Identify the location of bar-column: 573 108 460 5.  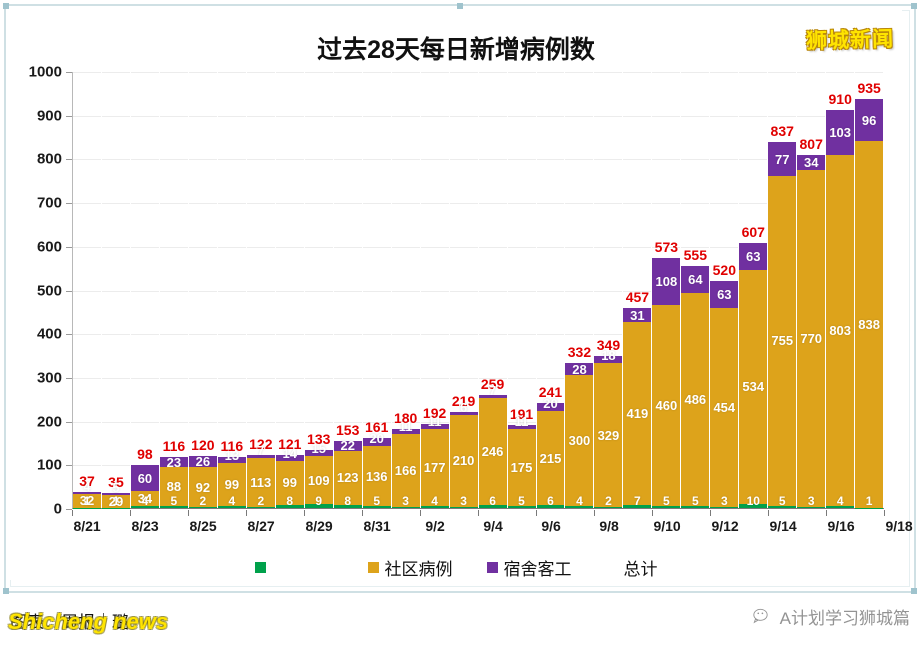
(667, 290).